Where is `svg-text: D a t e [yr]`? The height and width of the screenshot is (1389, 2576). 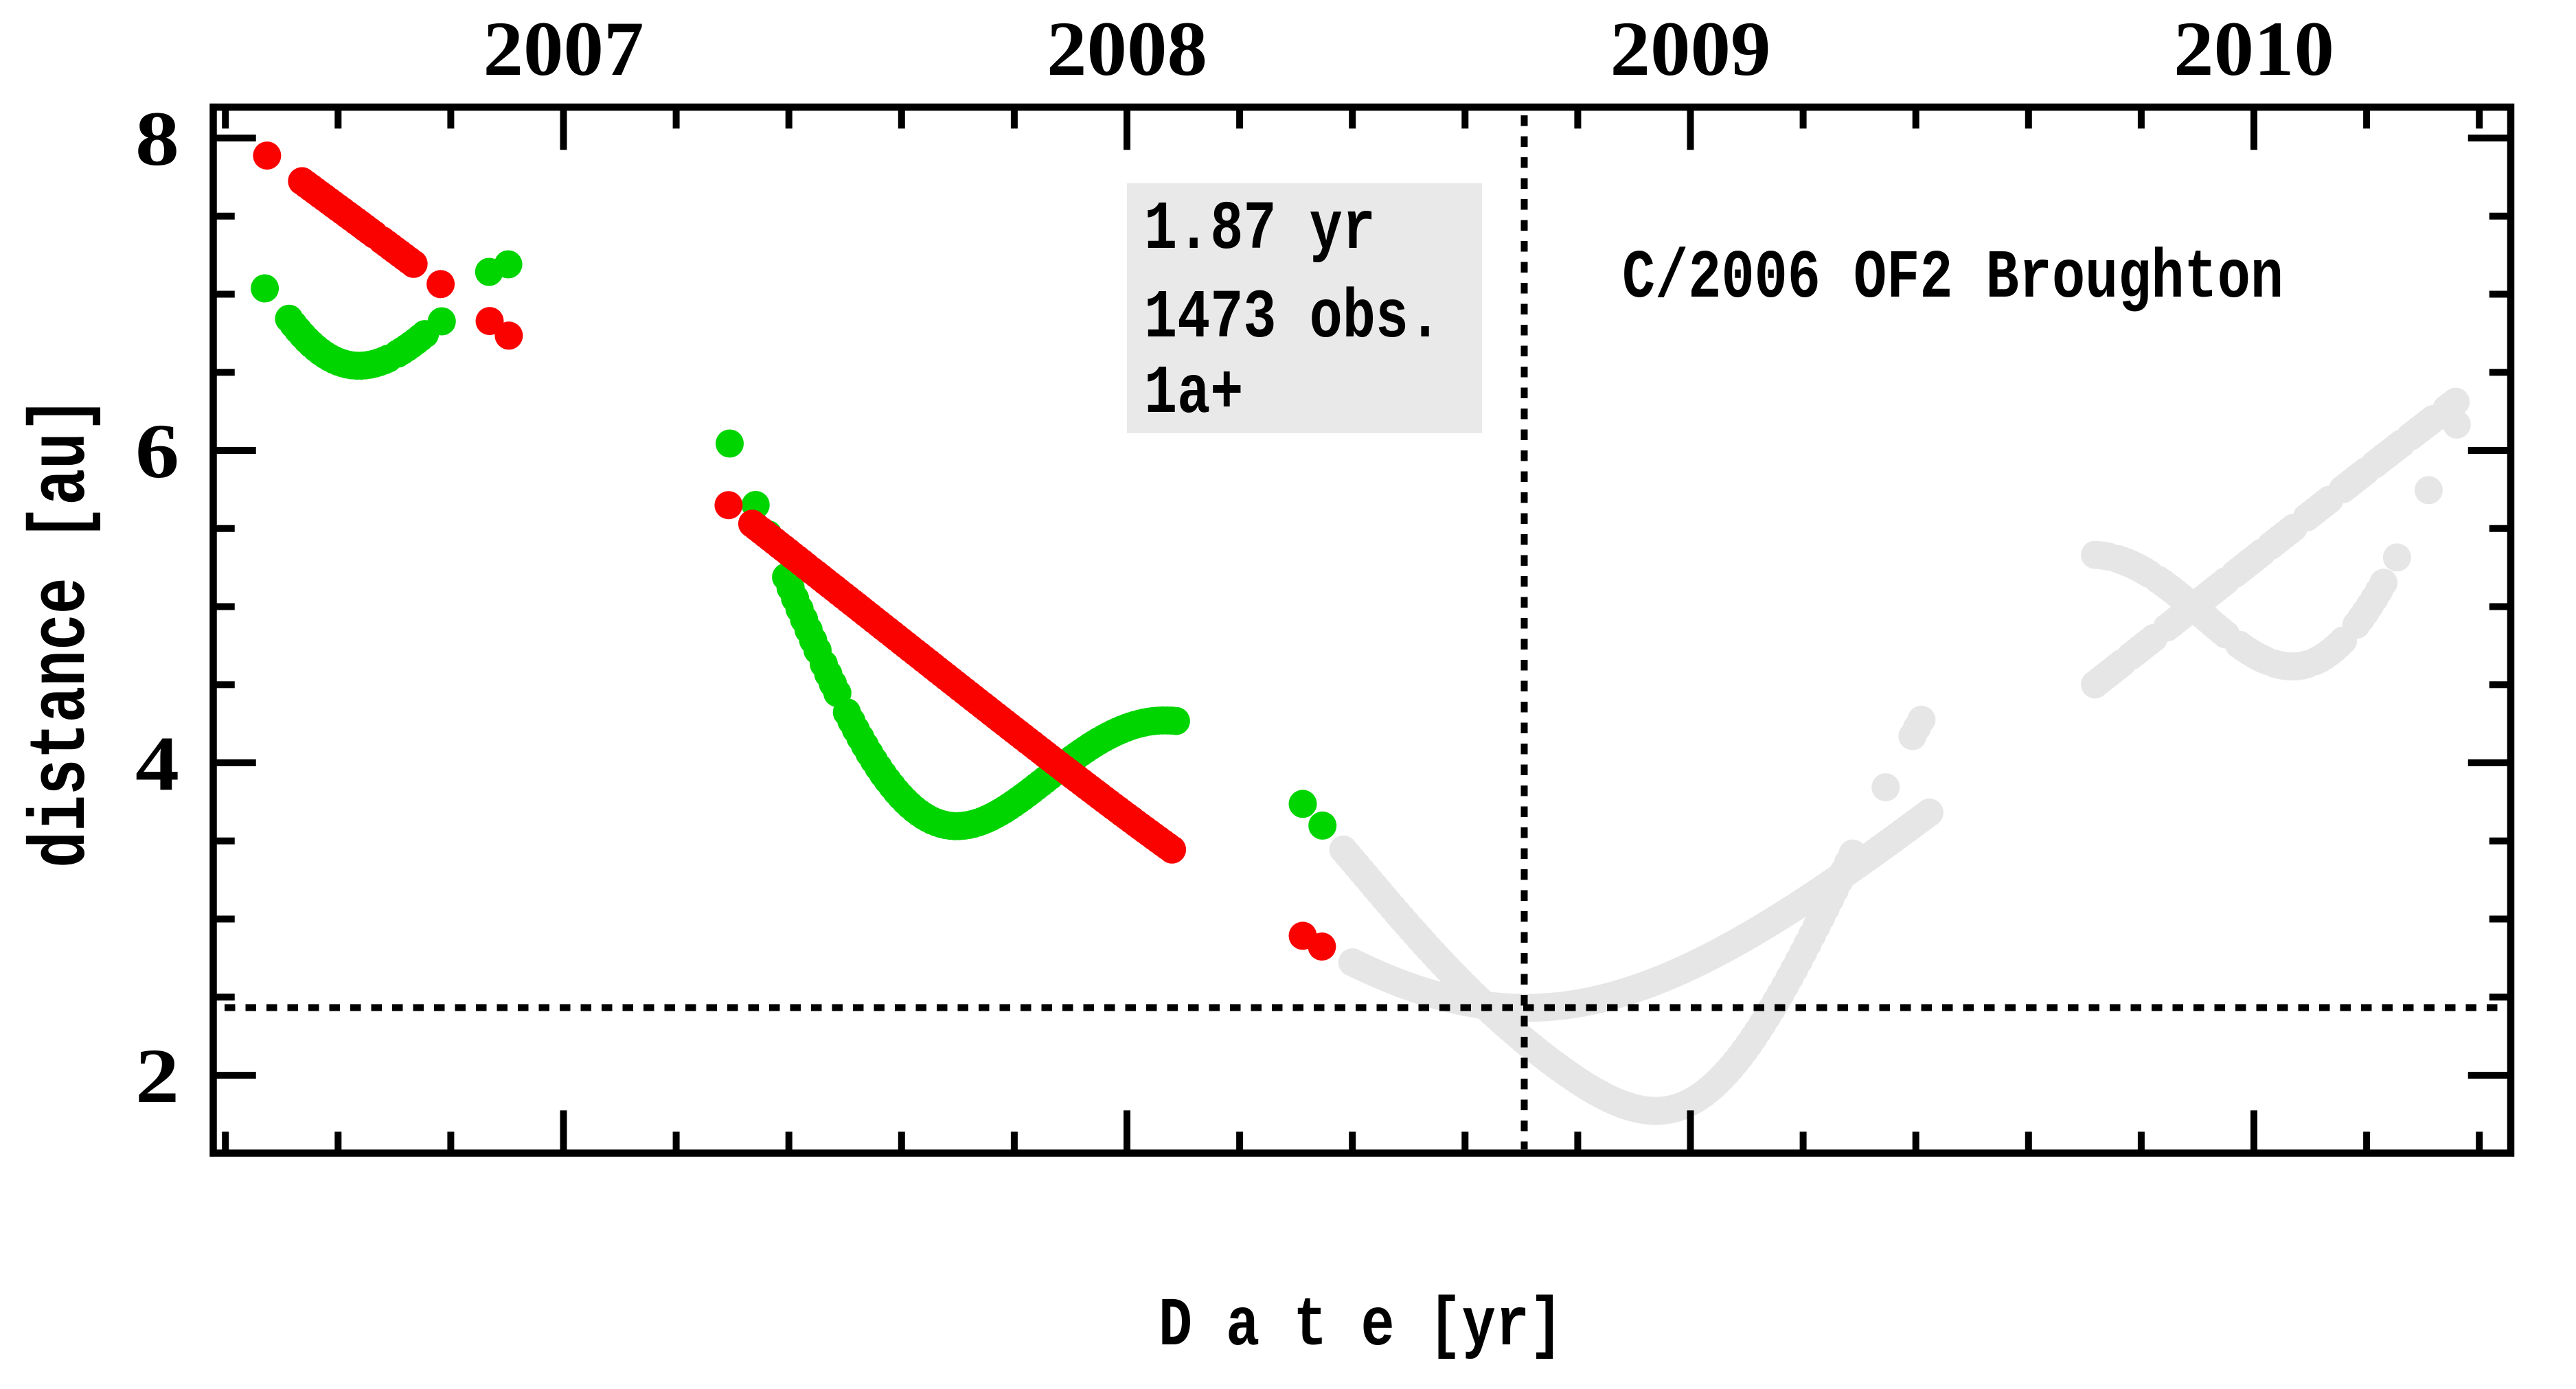 svg-text: D a t e [yr] is located at coordinates (1361, 1327).